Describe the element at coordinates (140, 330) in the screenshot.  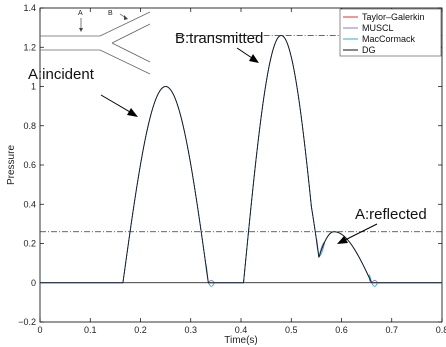
I see `x-tick-label: 0.2` at that location.